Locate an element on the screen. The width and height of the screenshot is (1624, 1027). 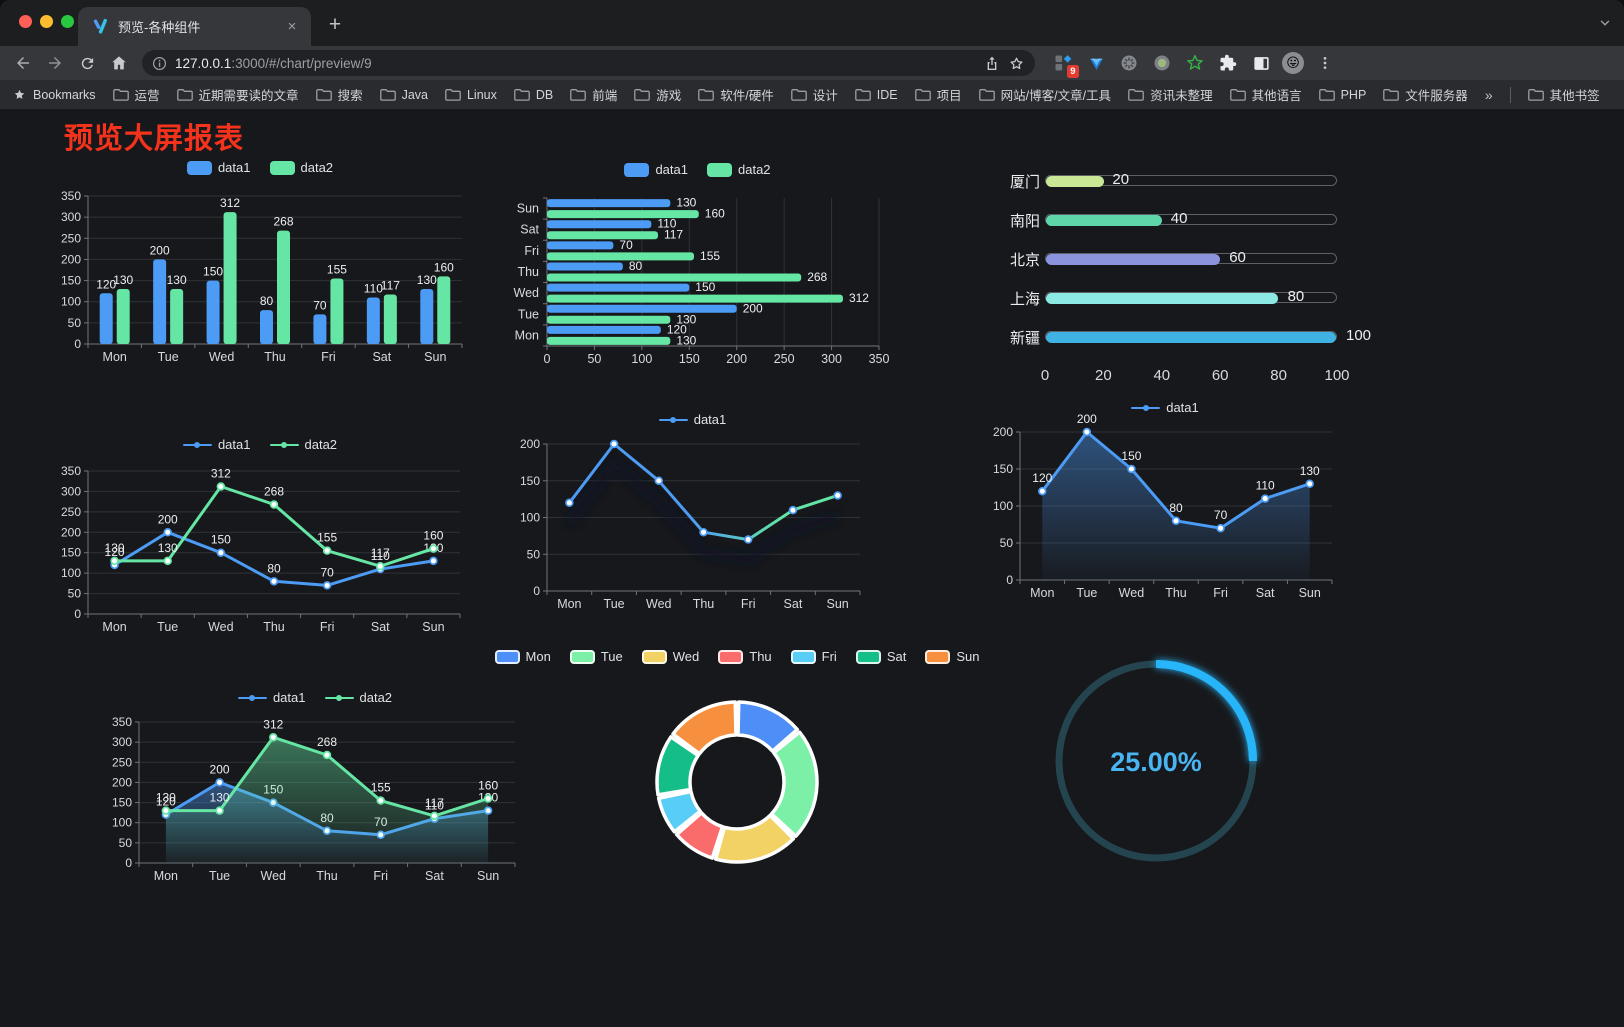
bookmark-folder-其他语言: 其他语言 is located at coordinates (1265, 94).